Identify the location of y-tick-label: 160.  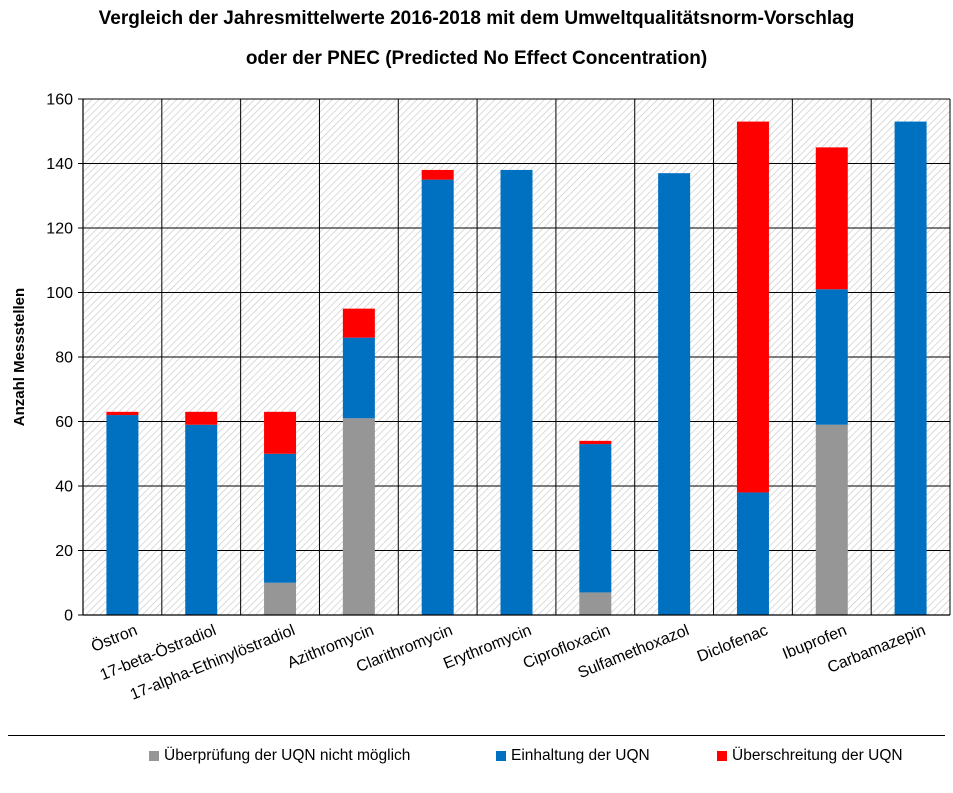
(59, 100).